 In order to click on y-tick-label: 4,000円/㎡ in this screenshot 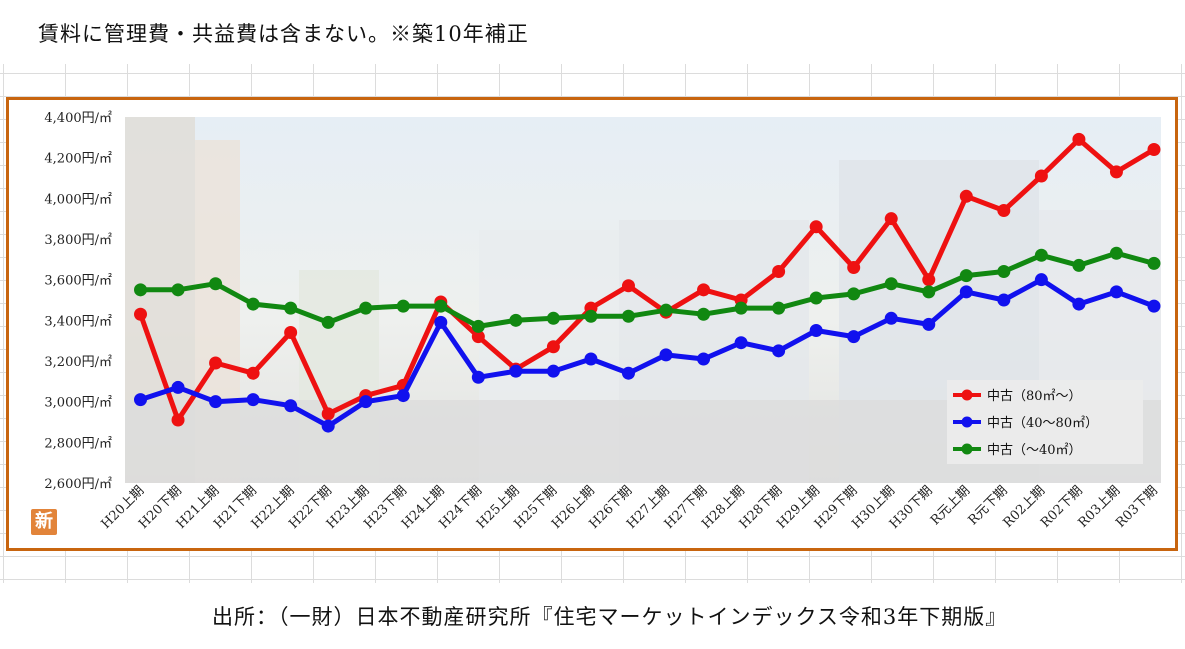, I will do `click(78, 199)`.